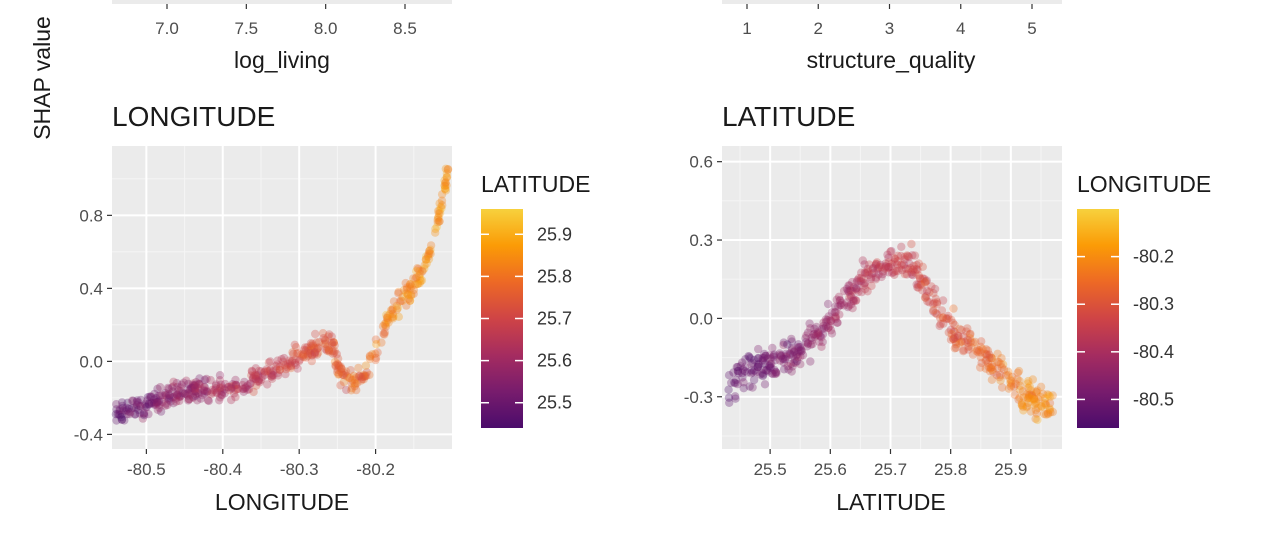  What do you see at coordinates (892, 2) in the screenshot?
I see `top-right-panel-background` at bounding box center [892, 2].